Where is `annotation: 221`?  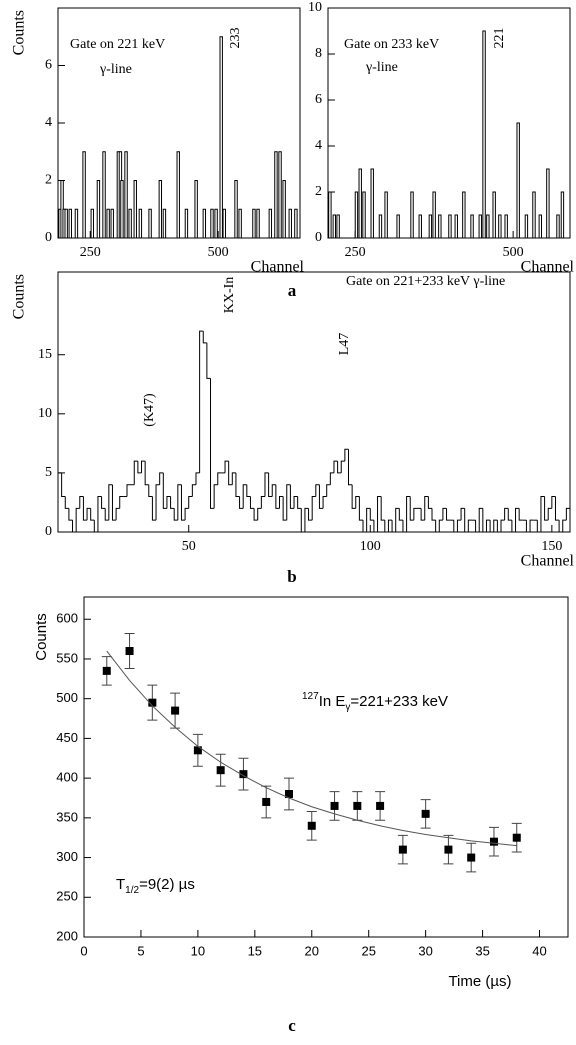 annotation: 221 is located at coordinates (499, 38).